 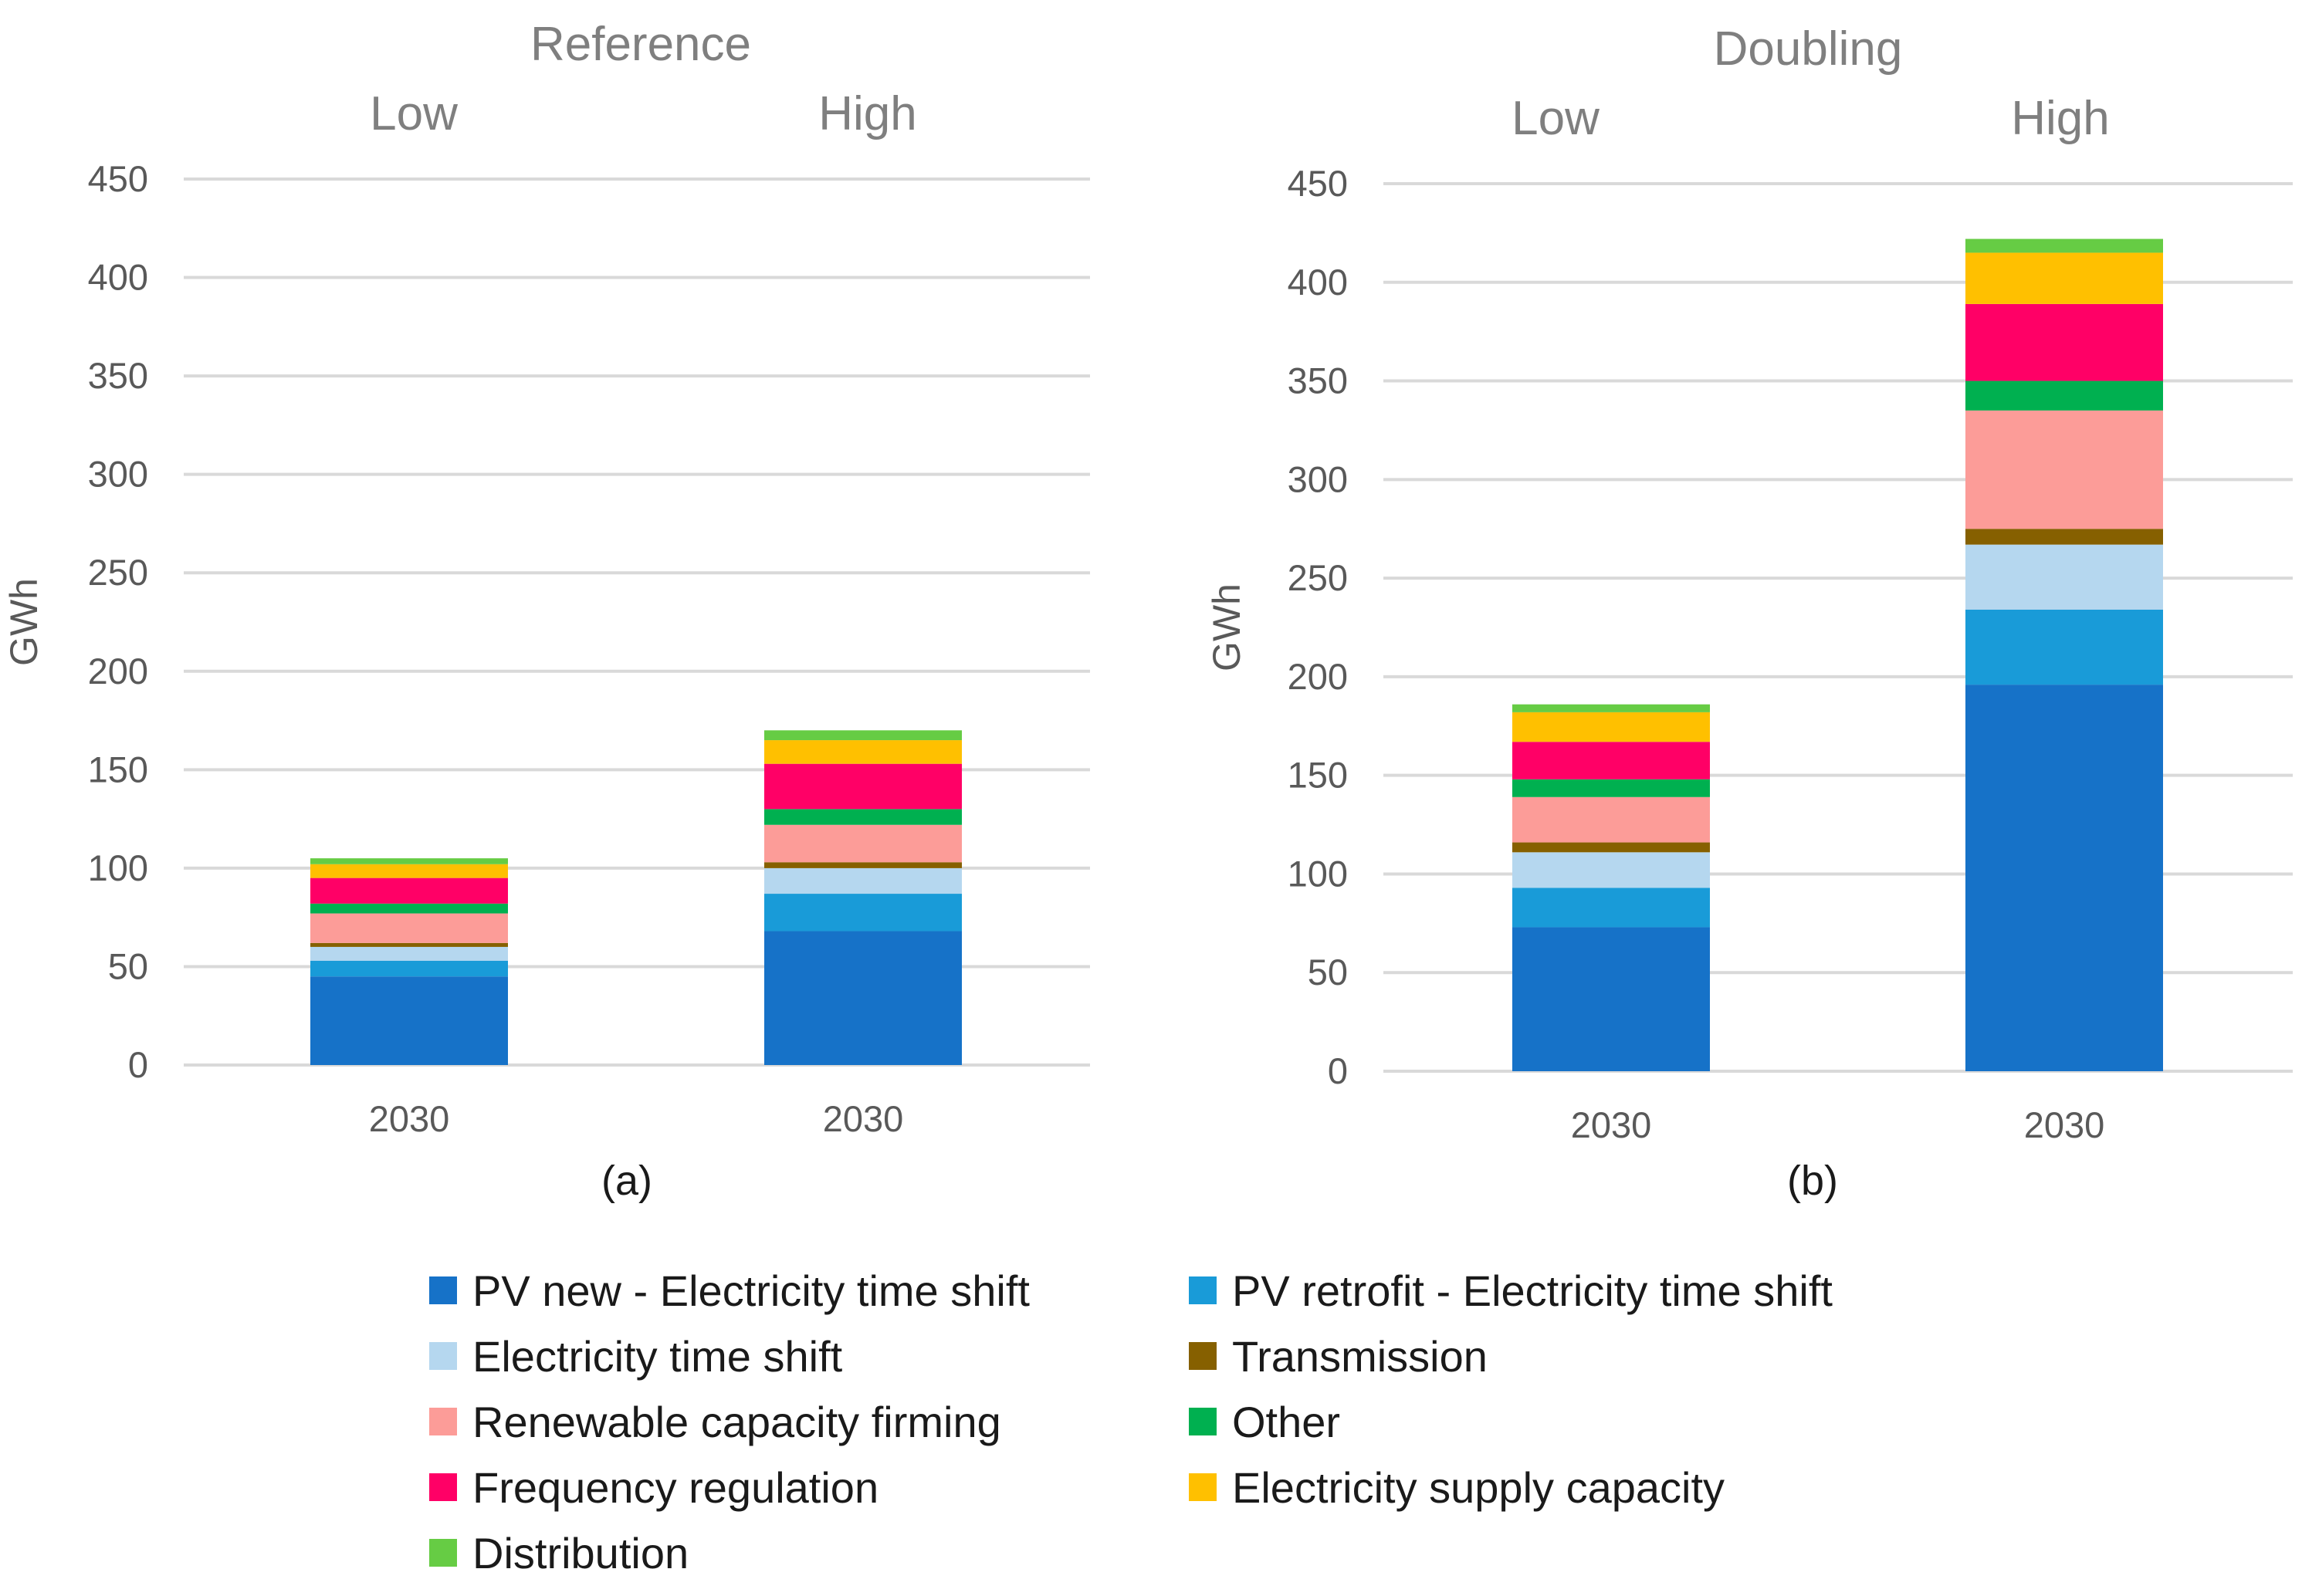 I want to click on legend-item: Distribution, so click(x=559, y=1553).